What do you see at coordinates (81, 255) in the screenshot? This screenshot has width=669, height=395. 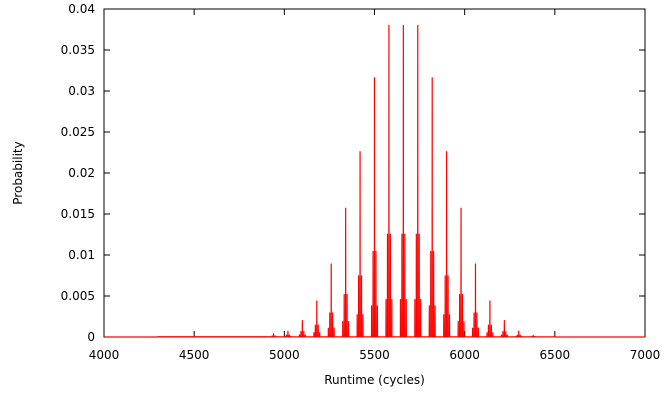 I see `y-tick-label: 0.01` at bounding box center [81, 255].